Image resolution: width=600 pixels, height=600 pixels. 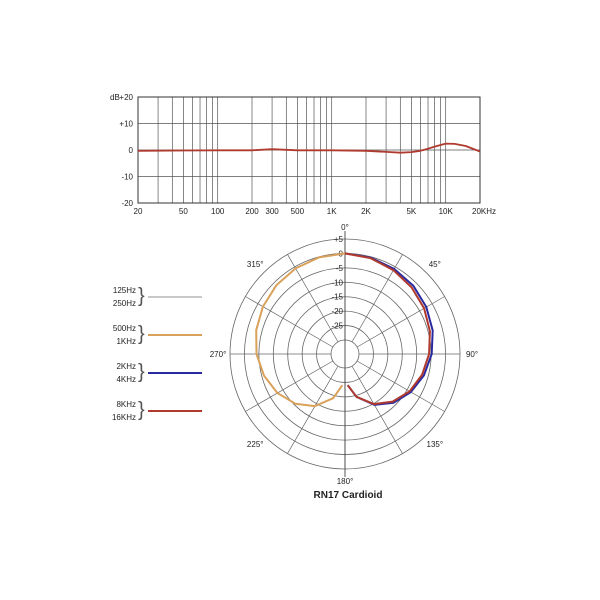 What do you see at coordinates (411, 211) in the screenshot?
I see `x-tick-label: 5K` at bounding box center [411, 211].